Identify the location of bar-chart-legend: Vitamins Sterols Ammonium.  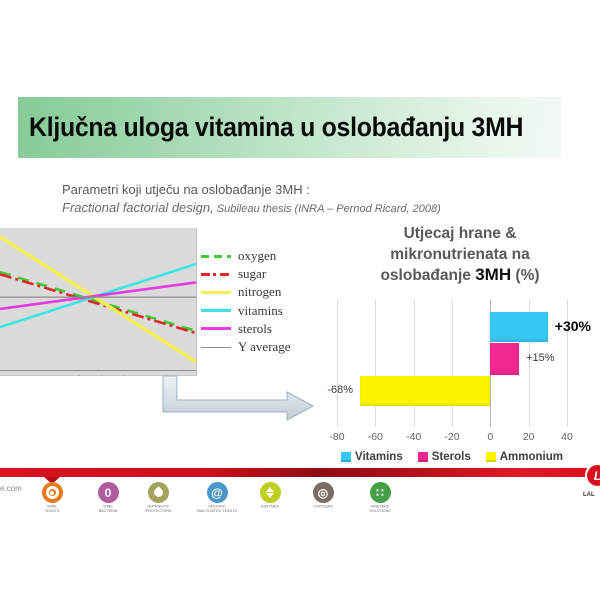
(452, 457).